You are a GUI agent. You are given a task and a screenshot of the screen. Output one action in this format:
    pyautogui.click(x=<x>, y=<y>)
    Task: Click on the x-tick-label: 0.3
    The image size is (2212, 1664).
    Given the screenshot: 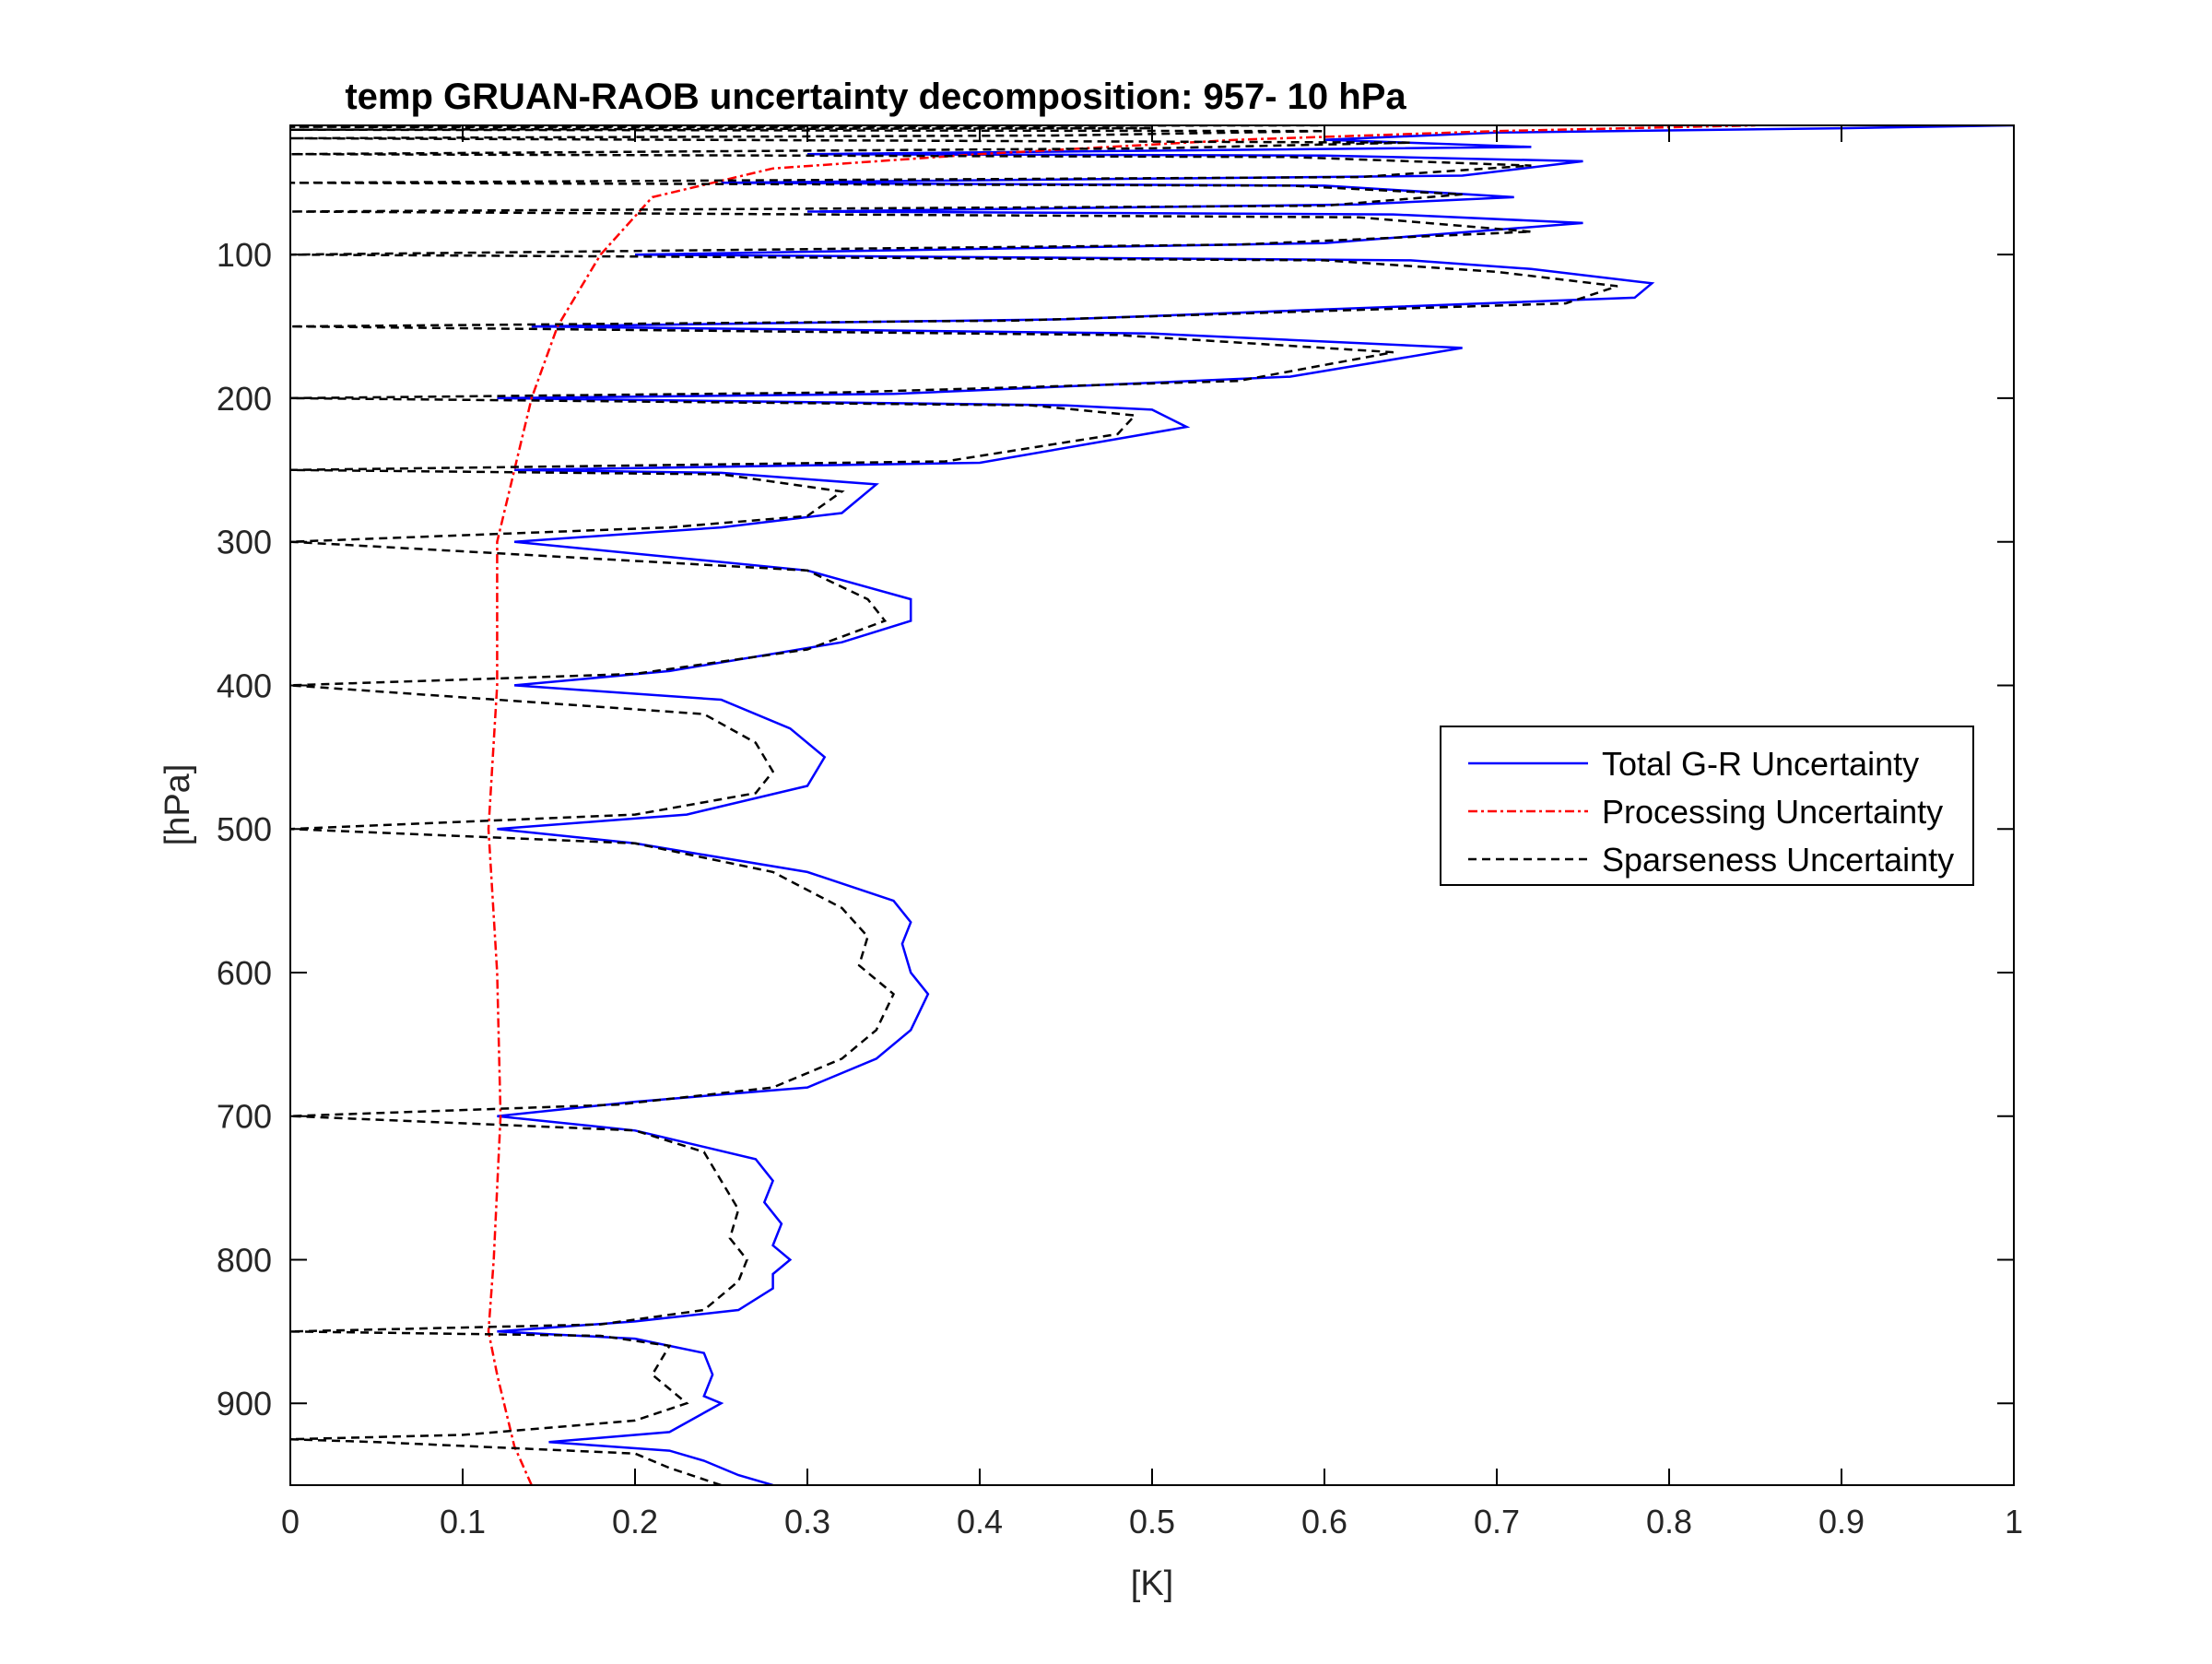 What is the action you would take?
    pyautogui.click(x=807, y=1521)
    